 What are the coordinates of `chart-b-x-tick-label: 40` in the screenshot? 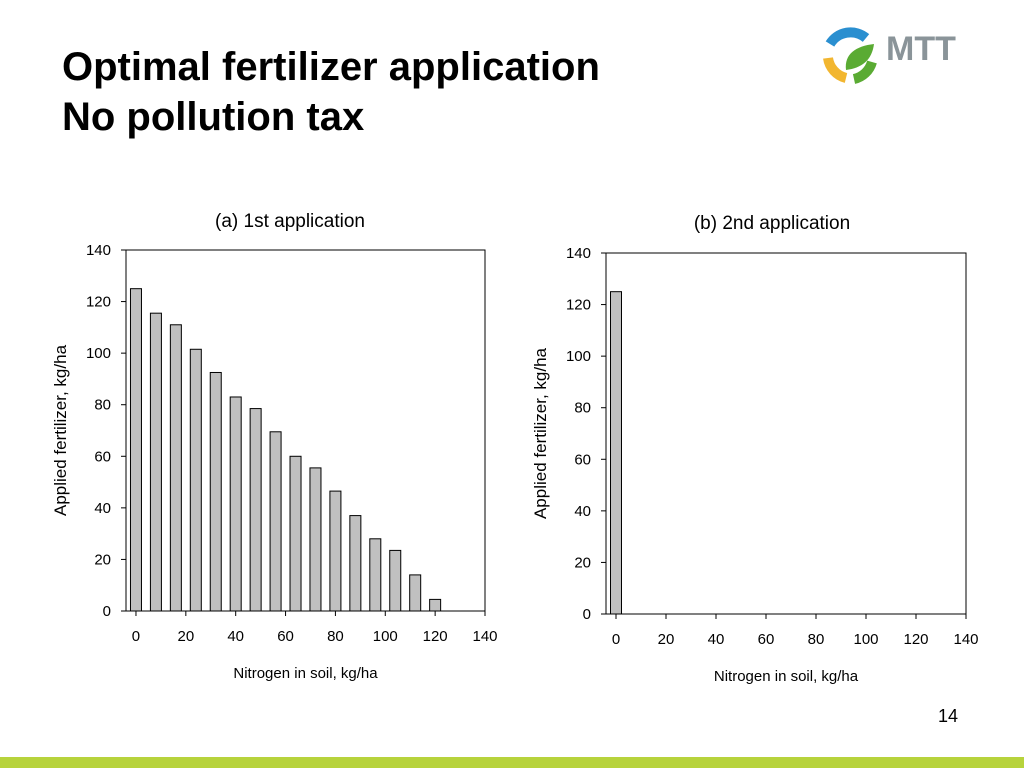 It's located at (716, 639).